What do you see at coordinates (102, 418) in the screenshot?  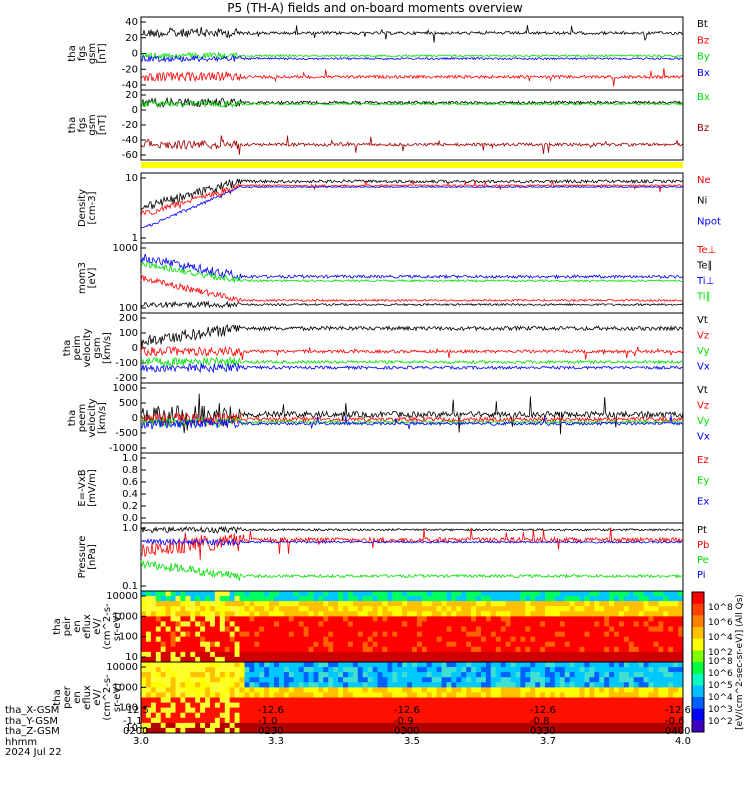 I see `y-axis-label: [km/s]` at bounding box center [102, 418].